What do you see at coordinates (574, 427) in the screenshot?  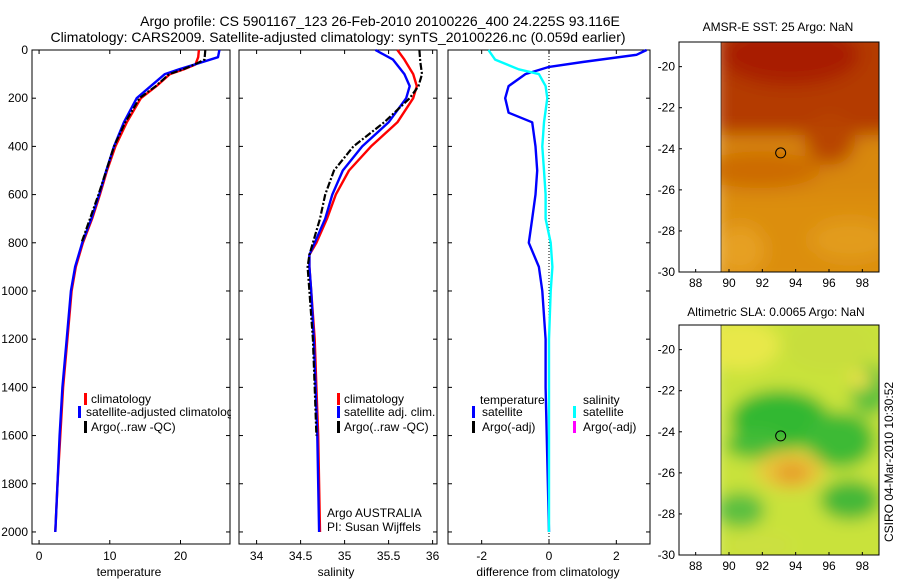 I see `legend-swatch-sal-argo` at bounding box center [574, 427].